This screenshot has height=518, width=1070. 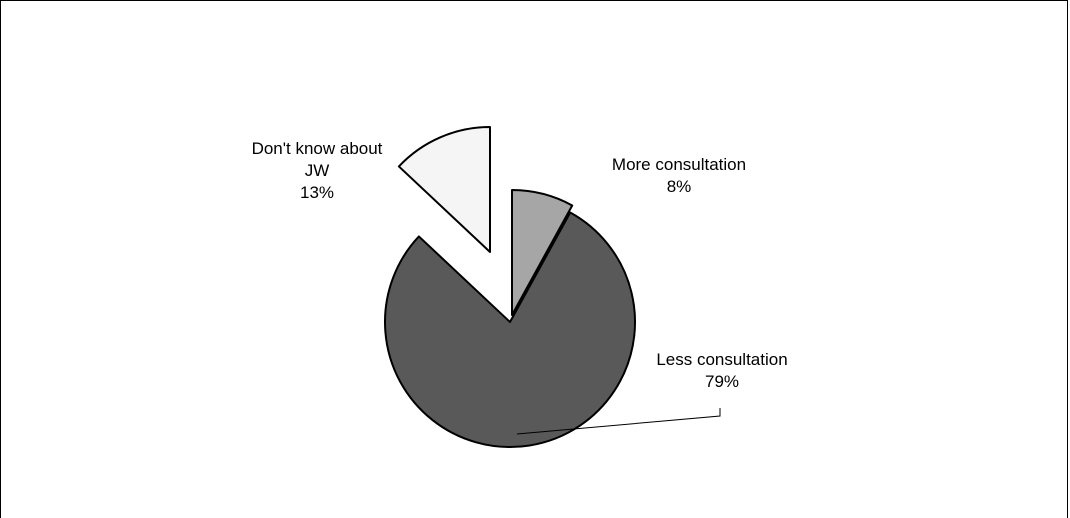 I want to click on leader-line, so click(x=618, y=421).